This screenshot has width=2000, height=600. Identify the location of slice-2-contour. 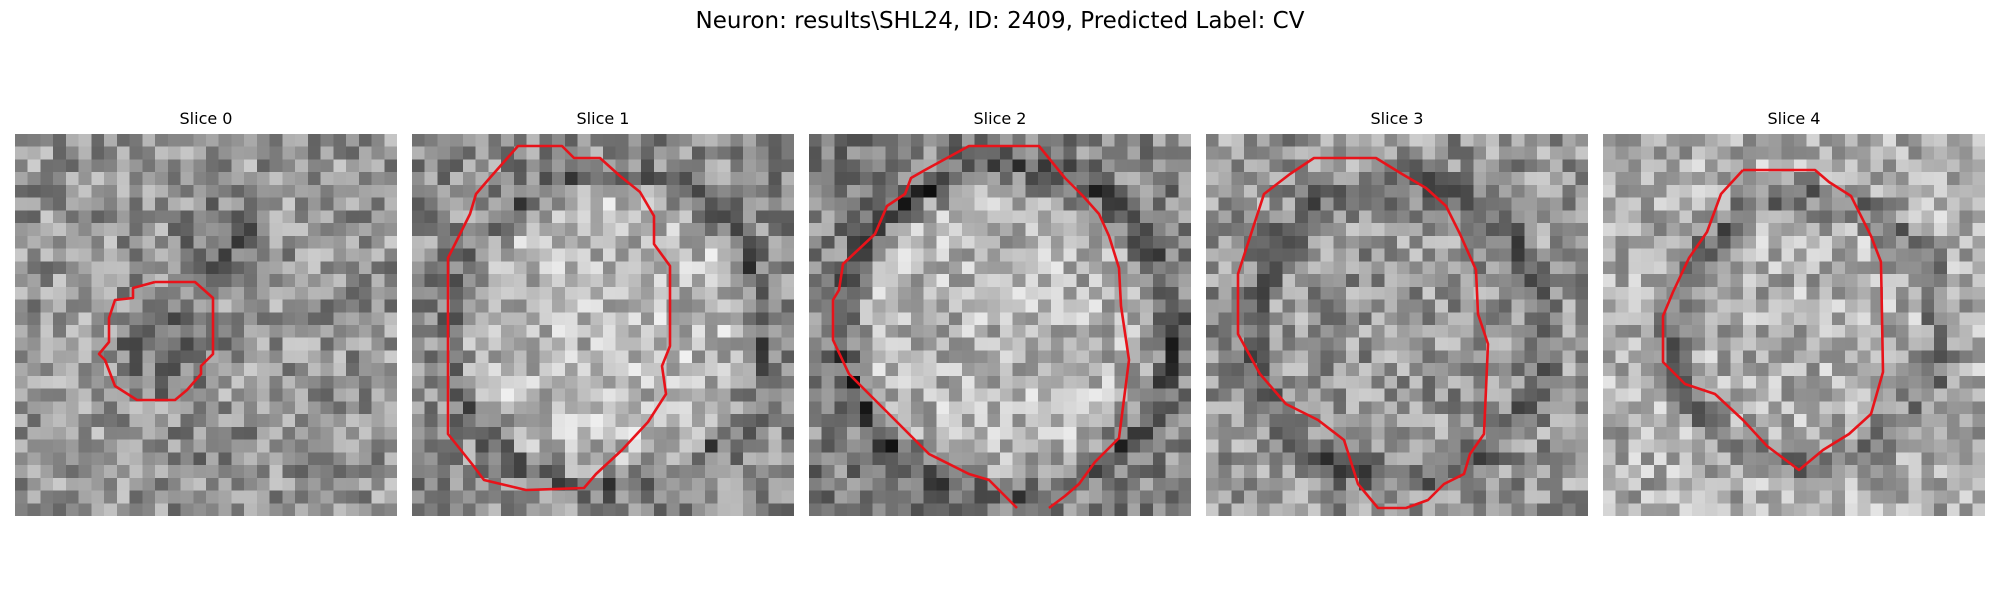
(981, 327).